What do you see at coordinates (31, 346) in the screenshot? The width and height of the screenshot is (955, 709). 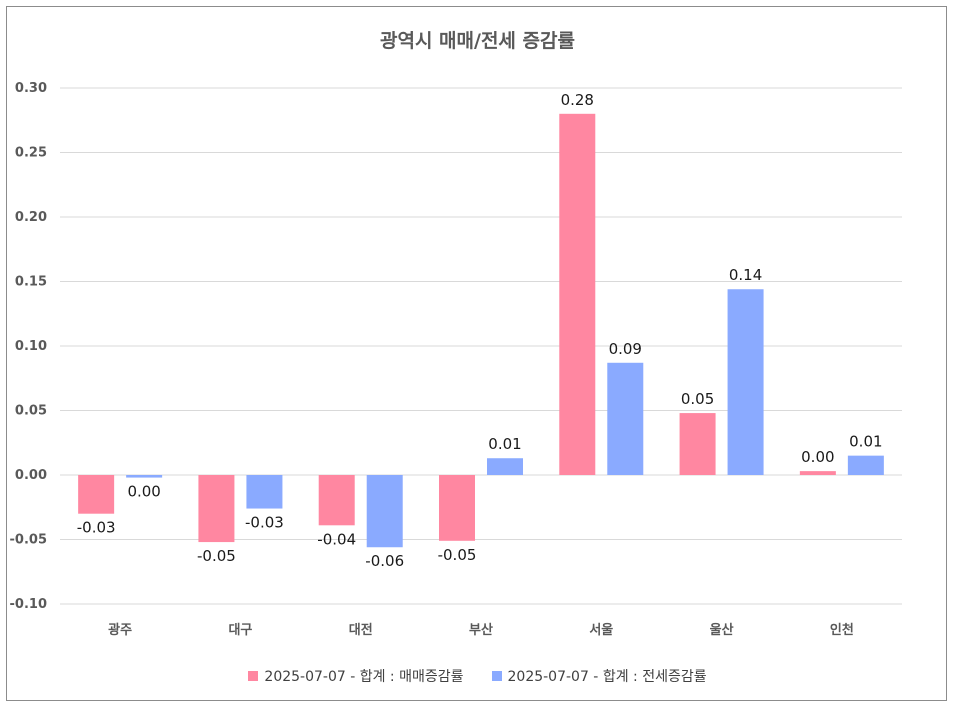 I see `y-tick-label: 0.10` at bounding box center [31, 346].